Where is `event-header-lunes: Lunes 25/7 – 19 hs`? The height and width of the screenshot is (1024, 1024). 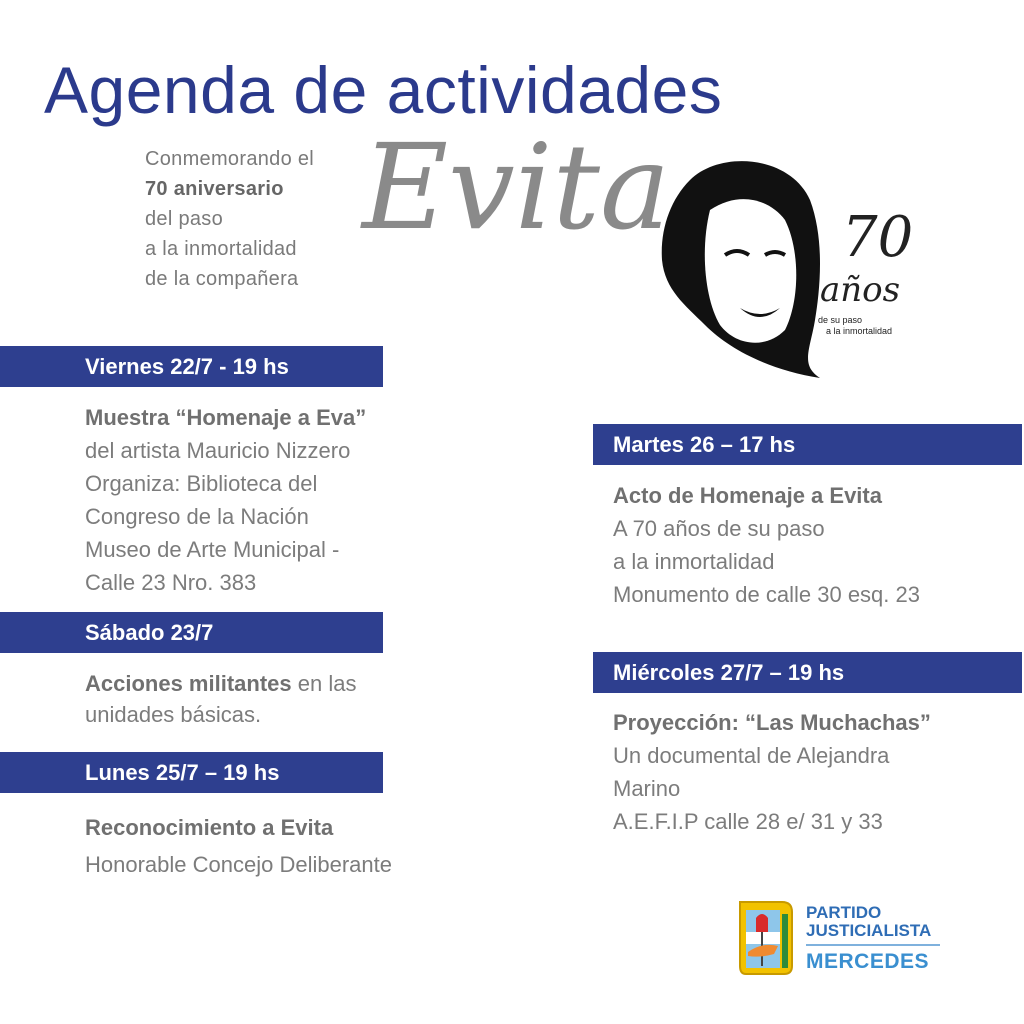 event-header-lunes: Lunes 25/7 – 19 hs is located at coordinates (191, 772).